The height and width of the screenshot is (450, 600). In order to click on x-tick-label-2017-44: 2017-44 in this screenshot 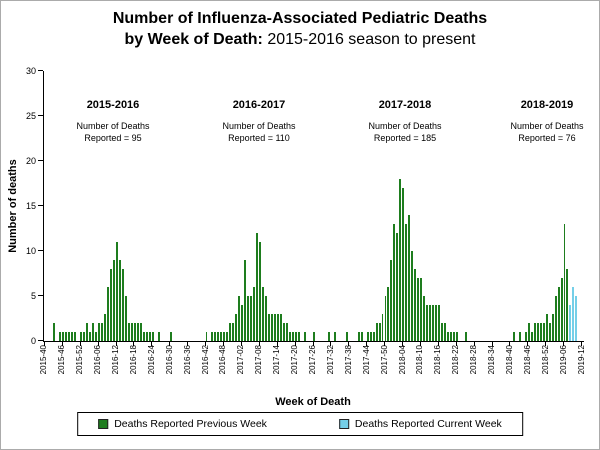, I will do `click(366, 360)`.